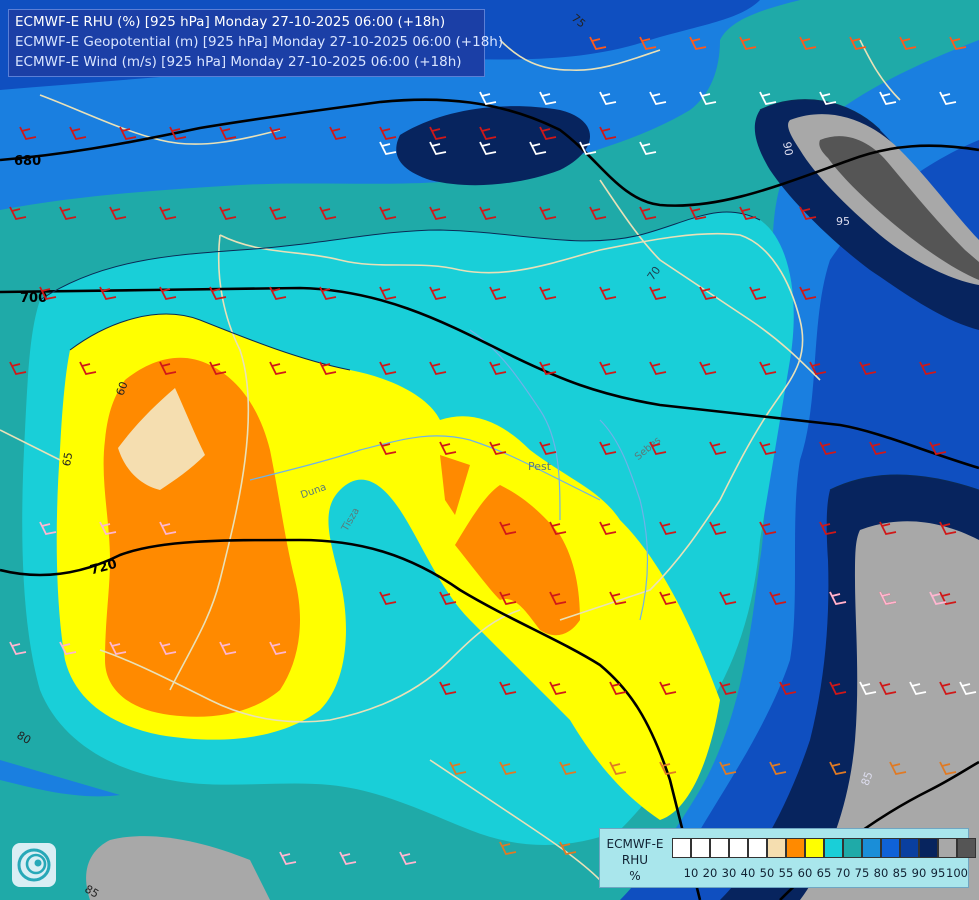  I want to click on legend-tick: 90, so click(919, 873).